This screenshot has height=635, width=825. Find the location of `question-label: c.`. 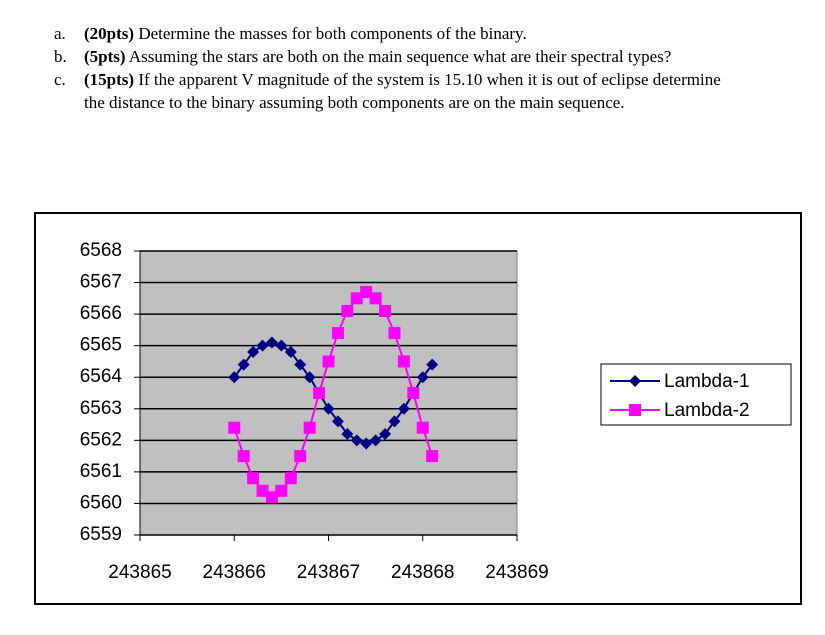

question-label: c. is located at coordinates (60, 79).